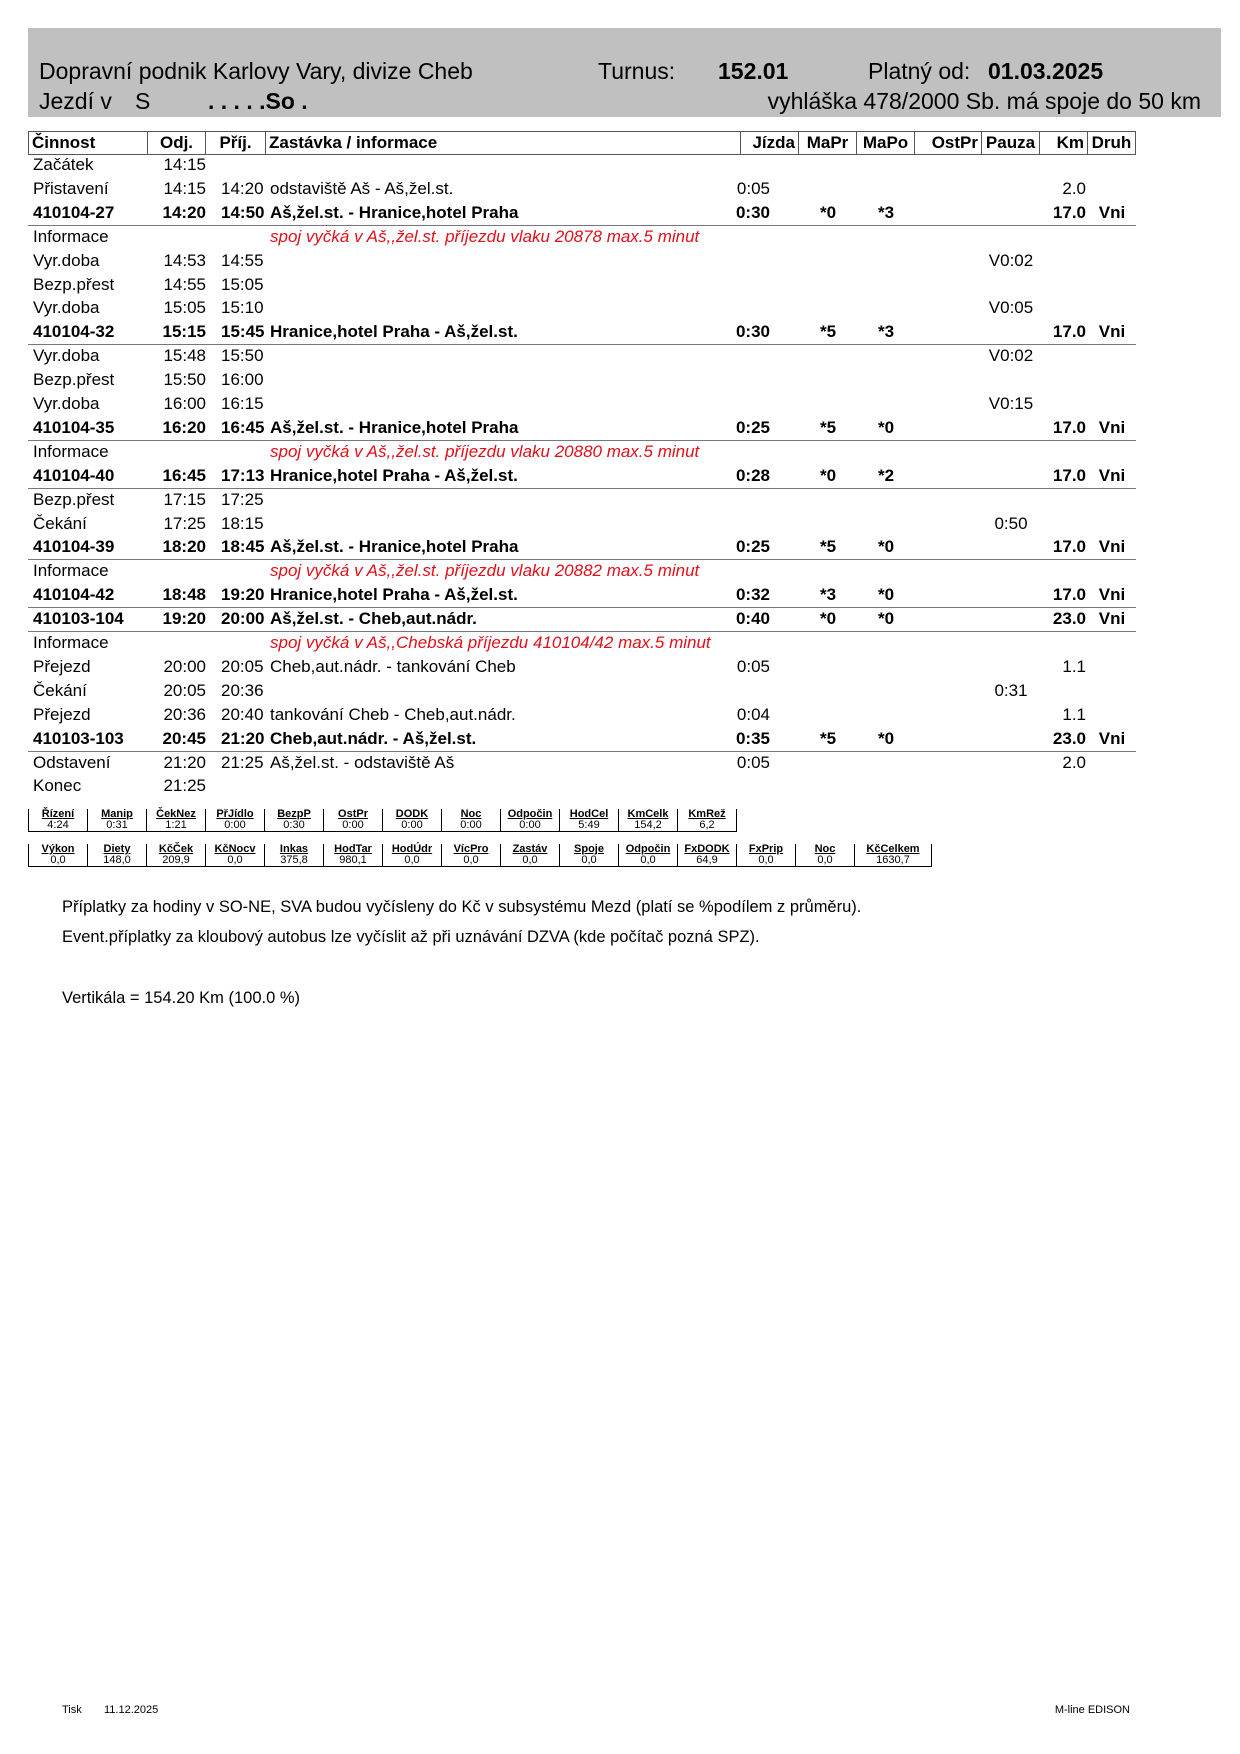  I want to click on cell-mapr: *3, so click(828, 595).